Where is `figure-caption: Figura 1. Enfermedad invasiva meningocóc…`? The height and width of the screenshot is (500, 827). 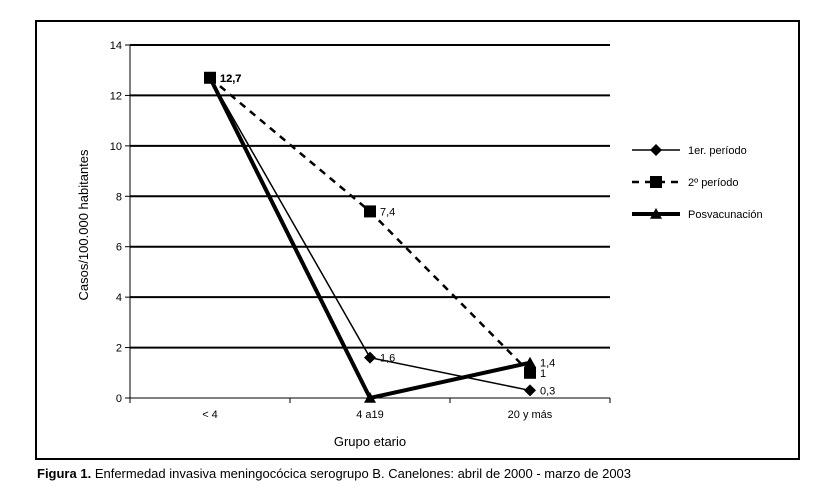 figure-caption: Figura 1. Enfermedad invasiva meningocóc… is located at coordinates (334, 473).